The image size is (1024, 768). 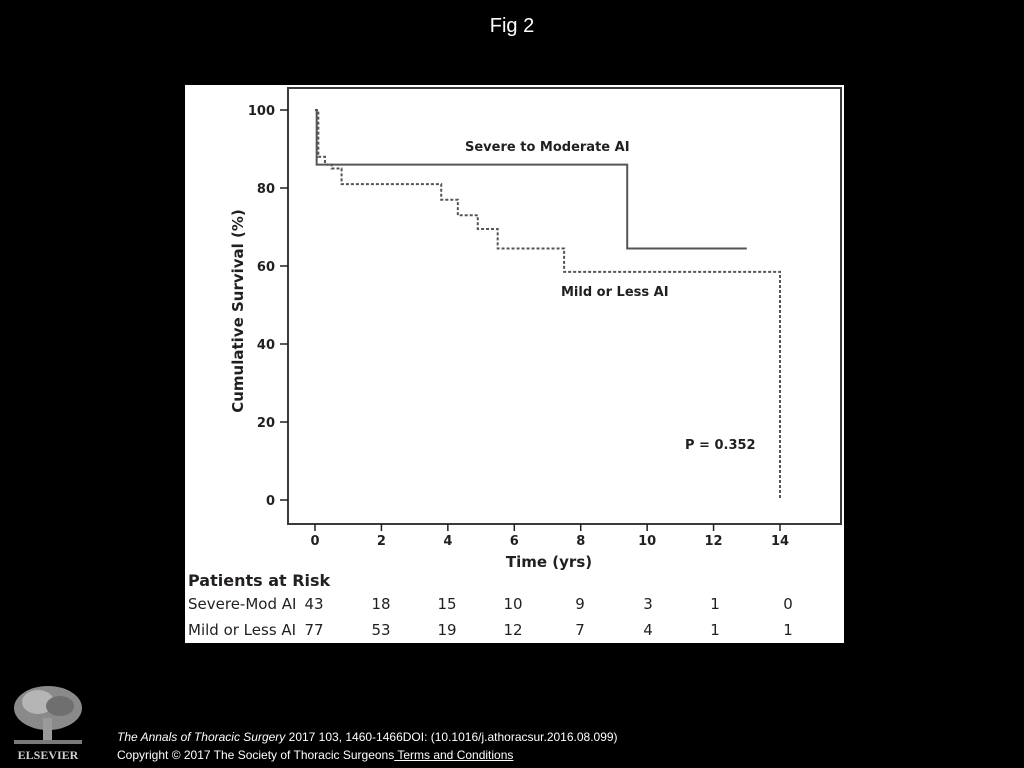 What do you see at coordinates (201, 737) in the screenshot?
I see `journal-name: The Annals of Thoracic Surgery` at bounding box center [201, 737].